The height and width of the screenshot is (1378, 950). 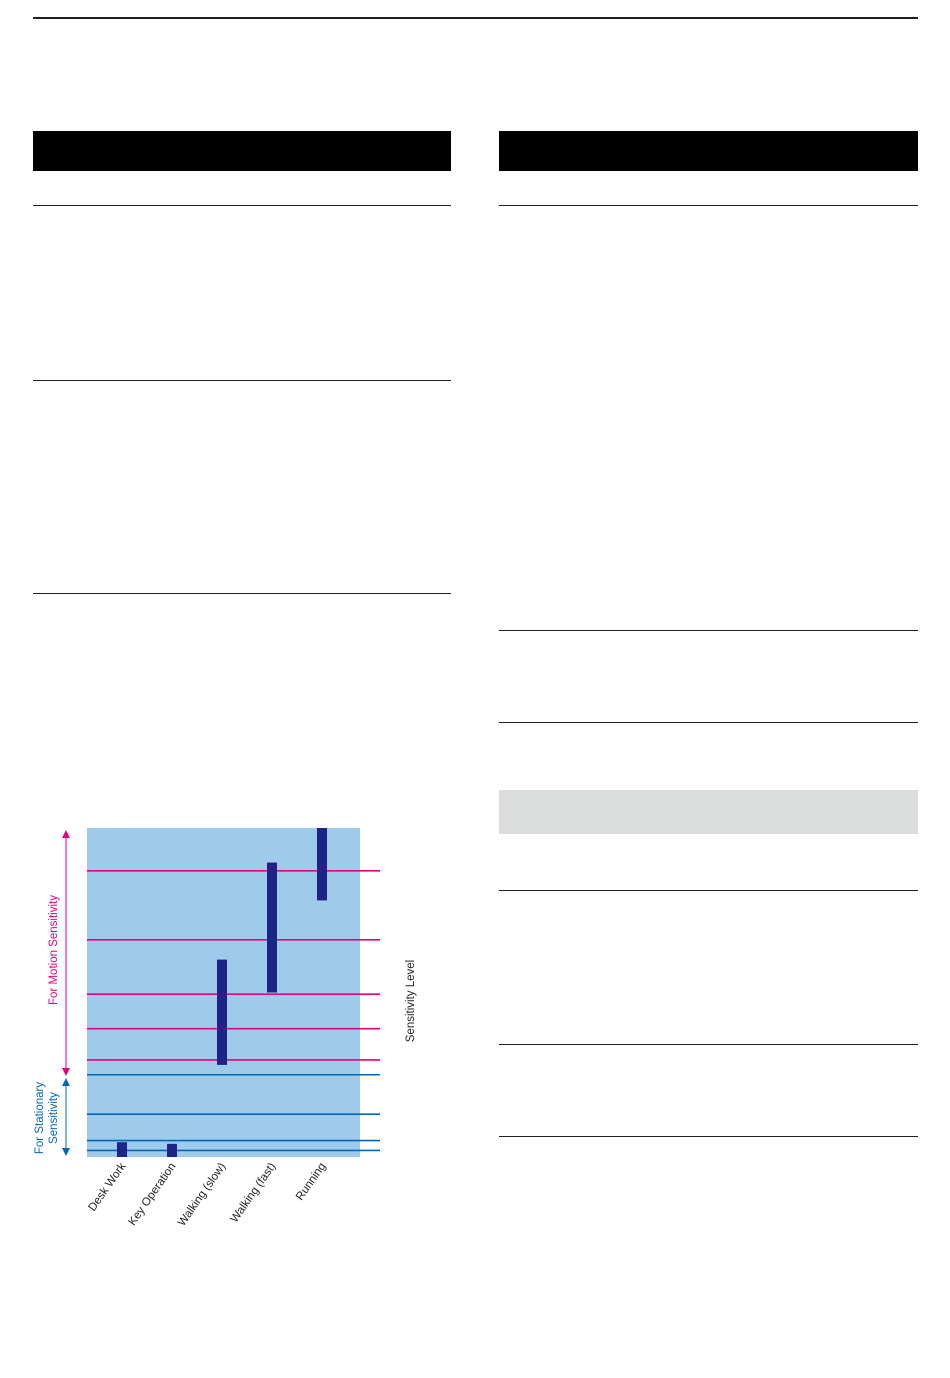 I want to click on right-grey-header-bar, so click(x=708, y=812).